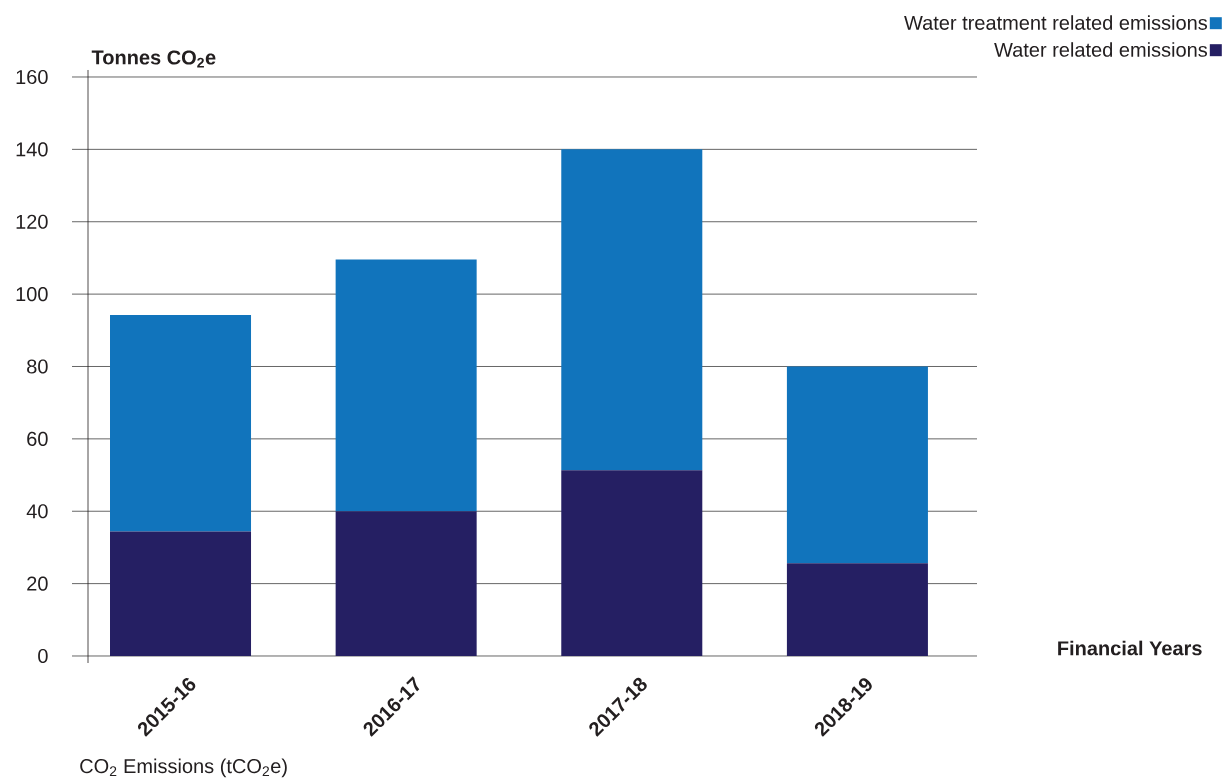  I want to click on y-tick-label: 40, so click(37, 511).